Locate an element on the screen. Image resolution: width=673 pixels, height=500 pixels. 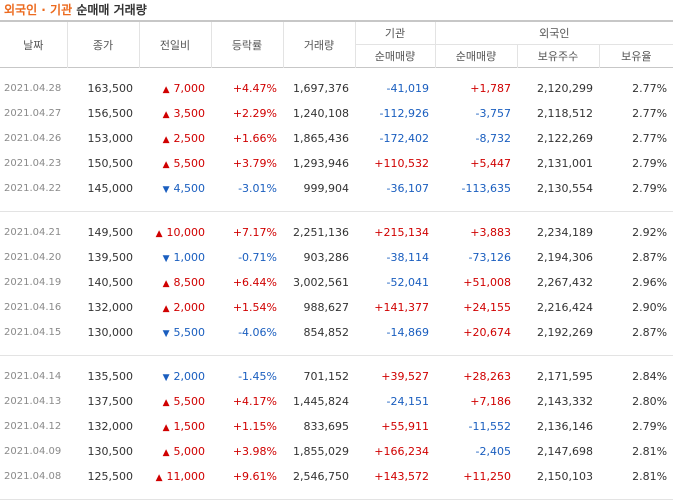
cell-volume: 1,445,824 is located at coordinates (321, 401).